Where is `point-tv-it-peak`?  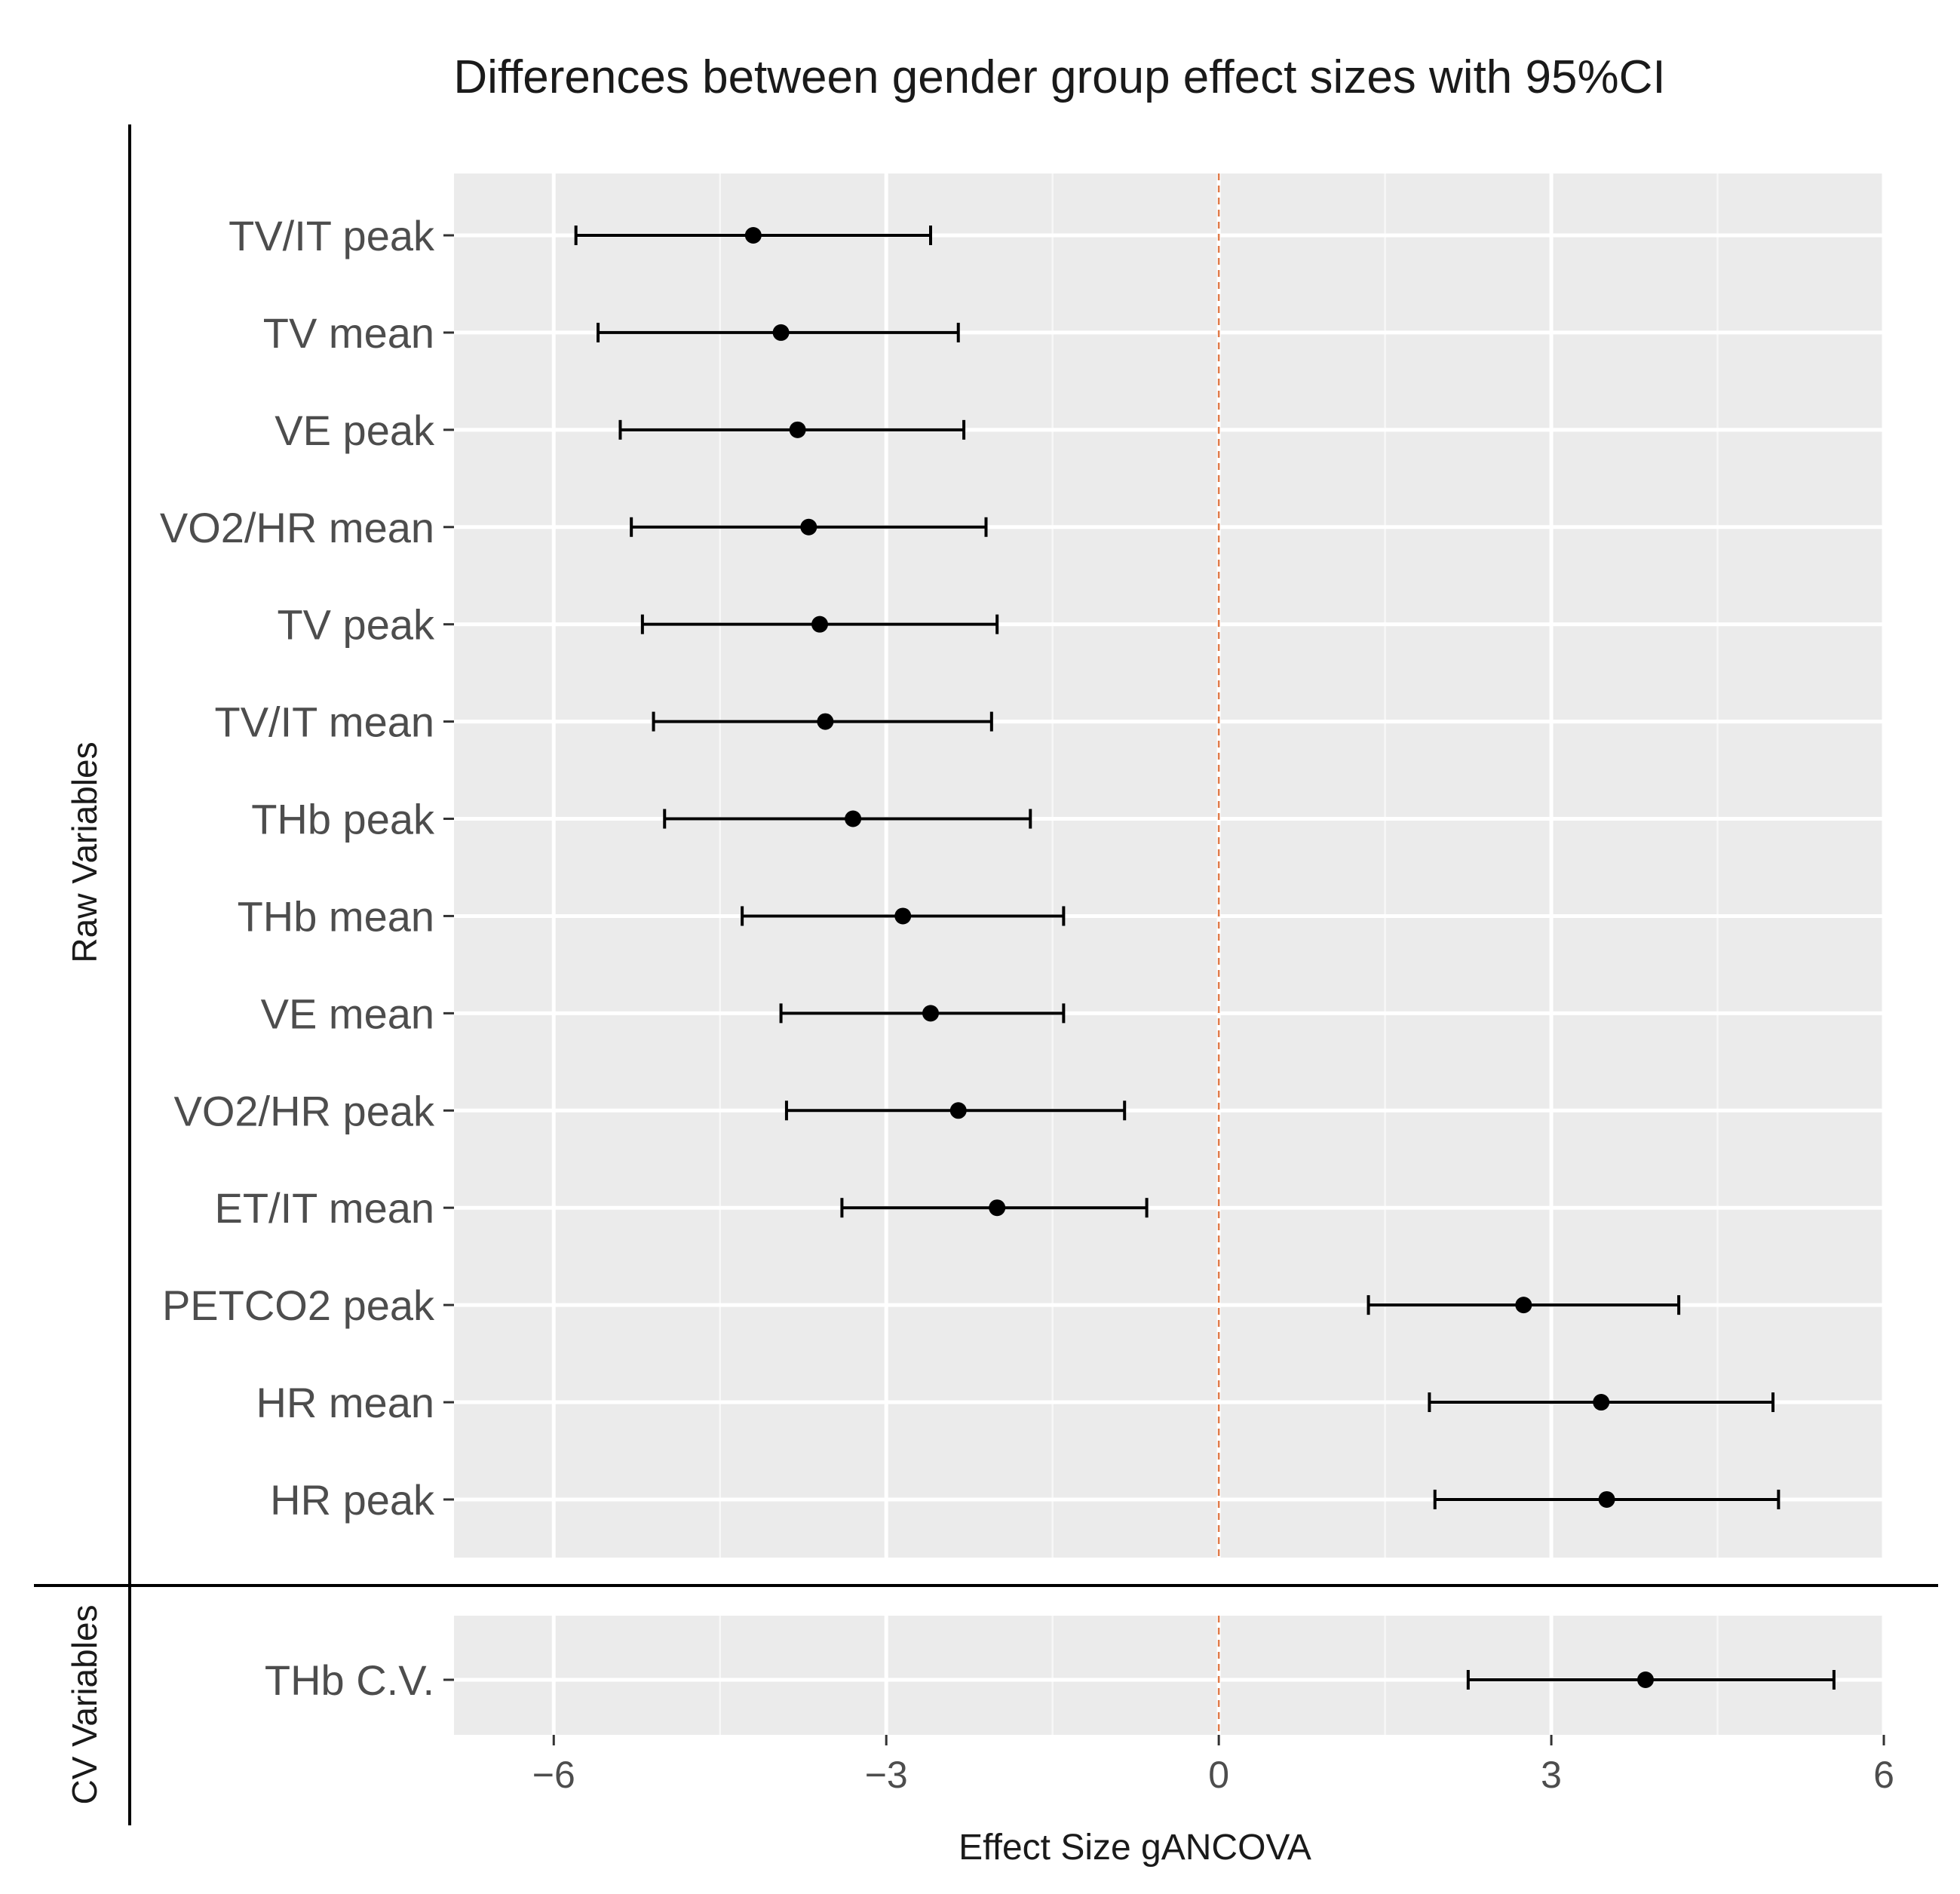
point-tv-it-peak is located at coordinates (753, 235).